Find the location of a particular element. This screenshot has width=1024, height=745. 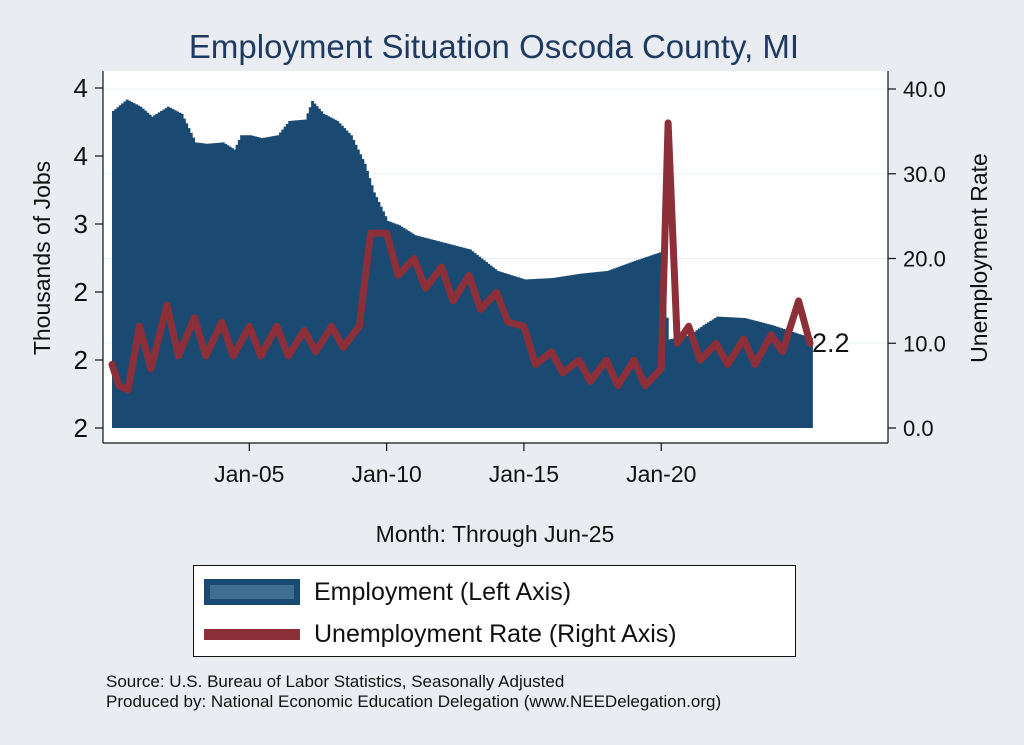

x-tick-label: Jan-05 is located at coordinates (249, 474).